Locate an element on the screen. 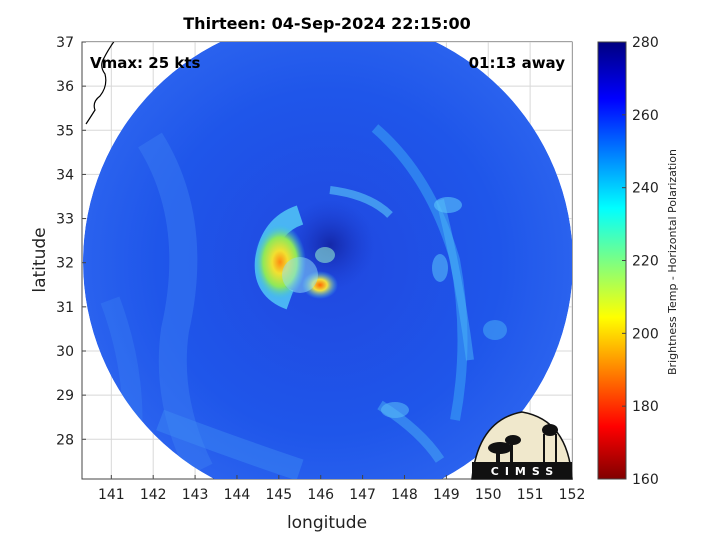 This screenshot has height=540, width=720. y-tick-label: 36 is located at coordinates (65, 87).